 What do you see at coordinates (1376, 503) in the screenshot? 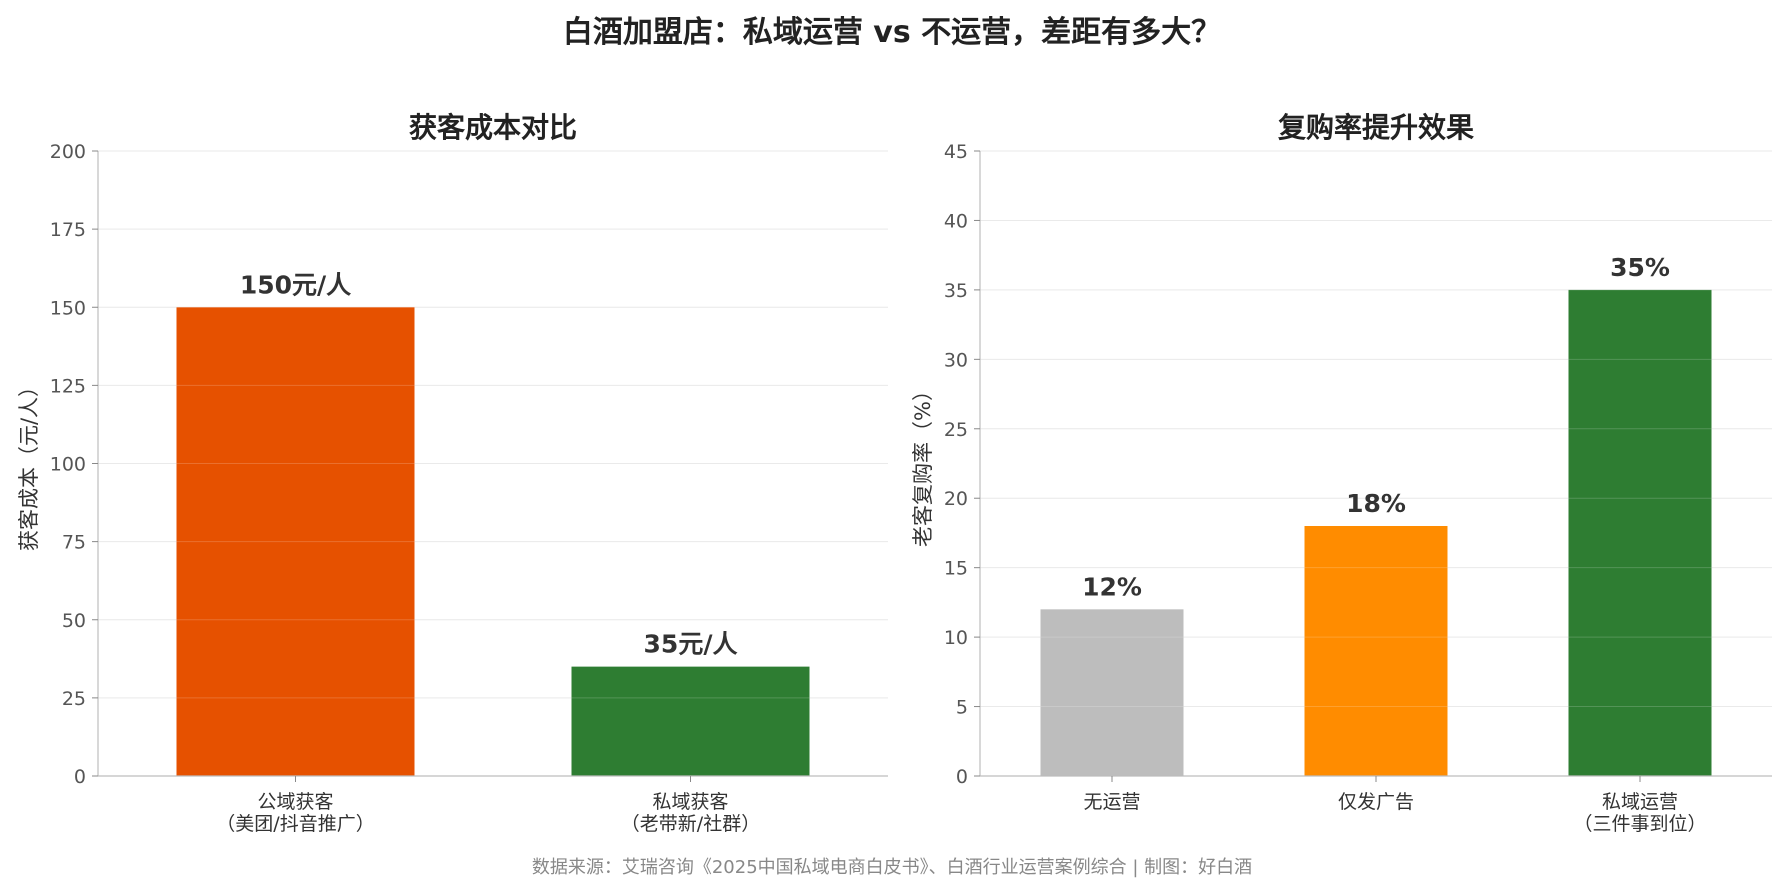
I see `data-label: 18%` at bounding box center [1376, 503].